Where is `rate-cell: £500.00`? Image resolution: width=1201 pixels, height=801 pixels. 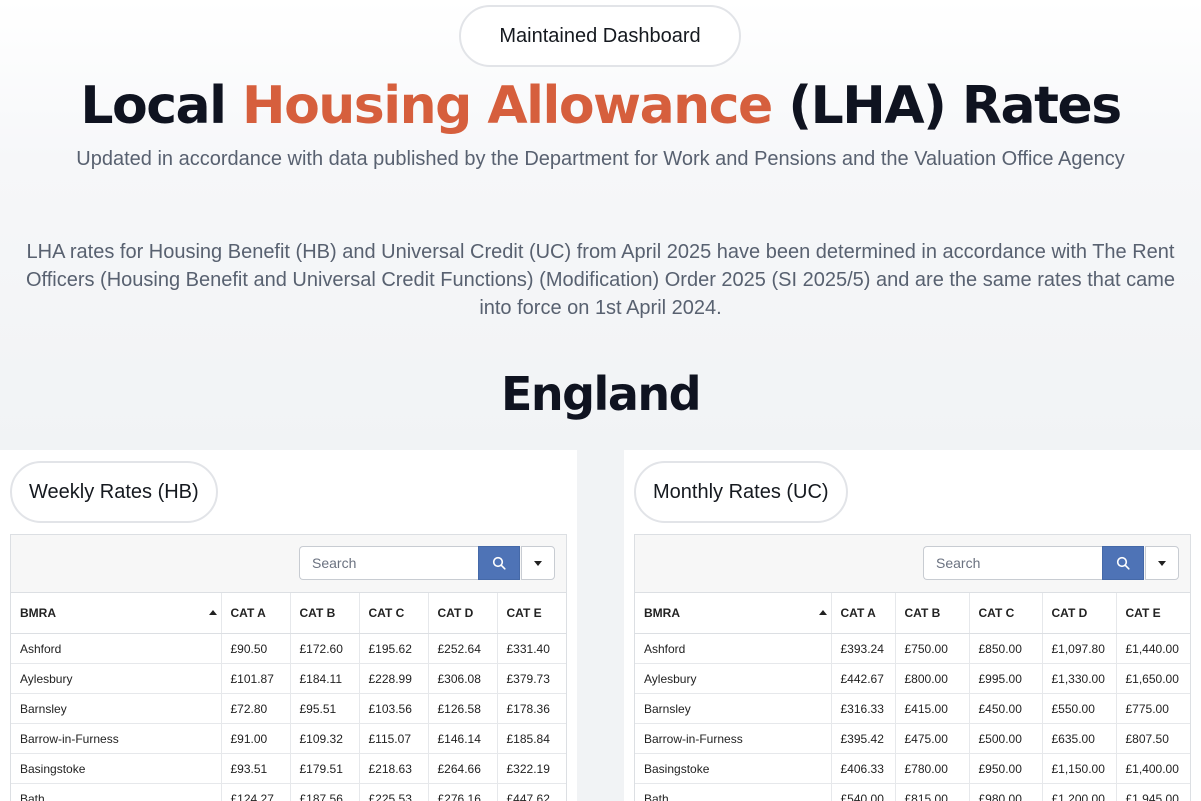
rate-cell: £500.00 is located at coordinates (1005, 738).